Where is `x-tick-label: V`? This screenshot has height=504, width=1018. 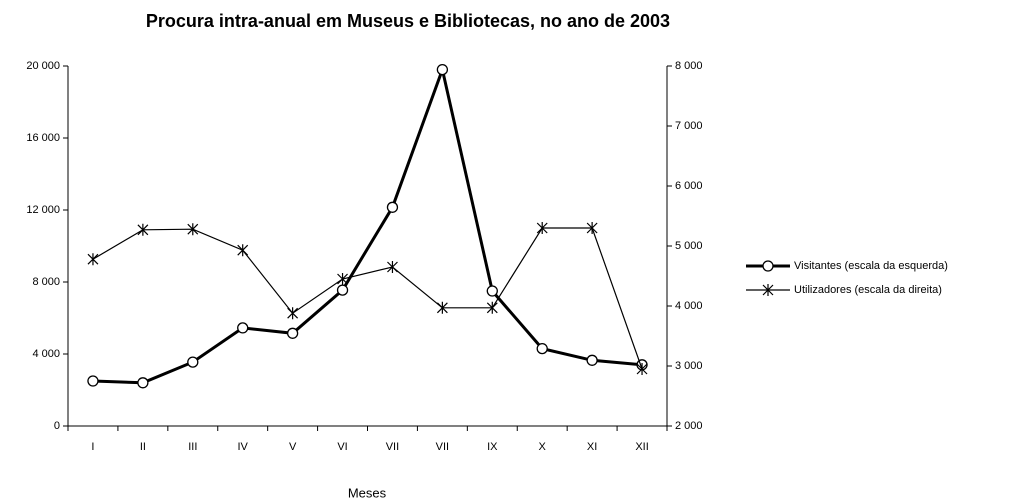
x-tick-label: V is located at coordinates (293, 447).